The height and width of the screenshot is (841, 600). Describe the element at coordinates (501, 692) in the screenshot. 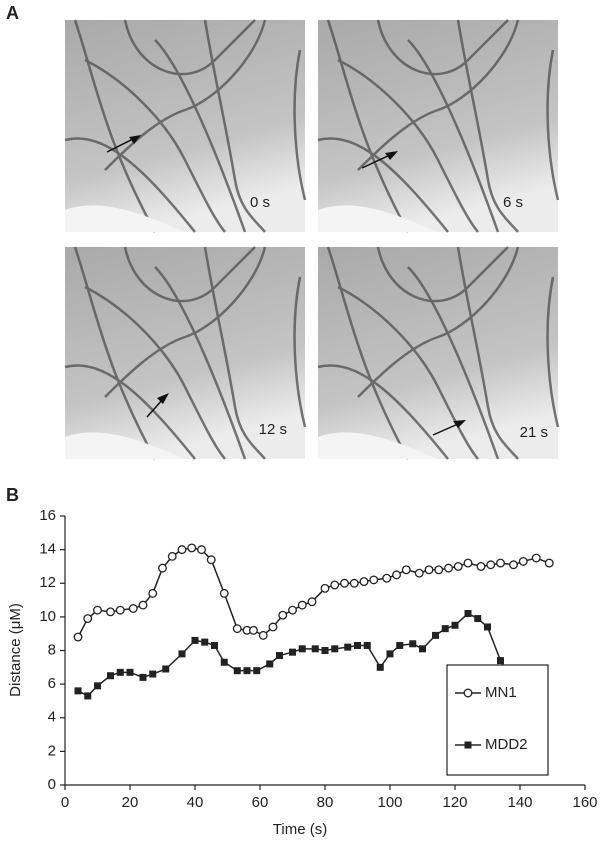

I see `legend-label: MN1` at that location.